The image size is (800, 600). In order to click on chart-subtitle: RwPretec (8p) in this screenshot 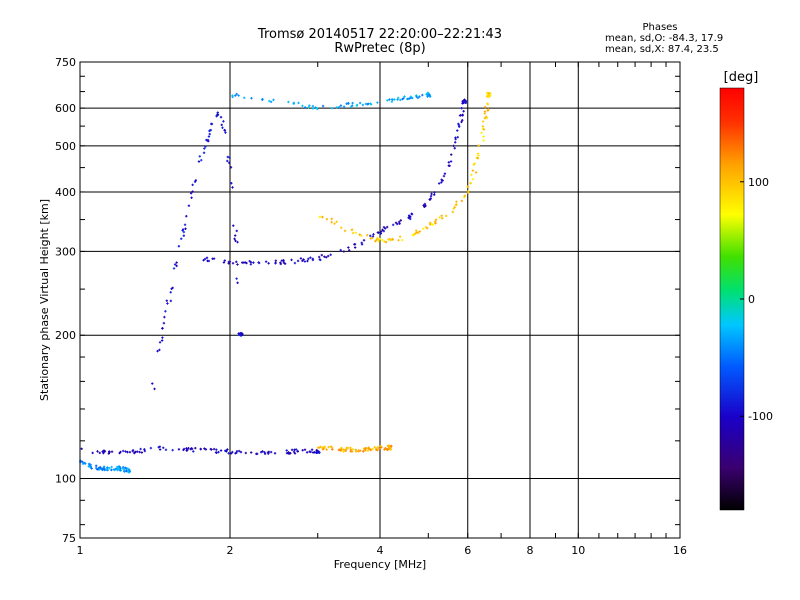, I will do `click(380, 48)`.